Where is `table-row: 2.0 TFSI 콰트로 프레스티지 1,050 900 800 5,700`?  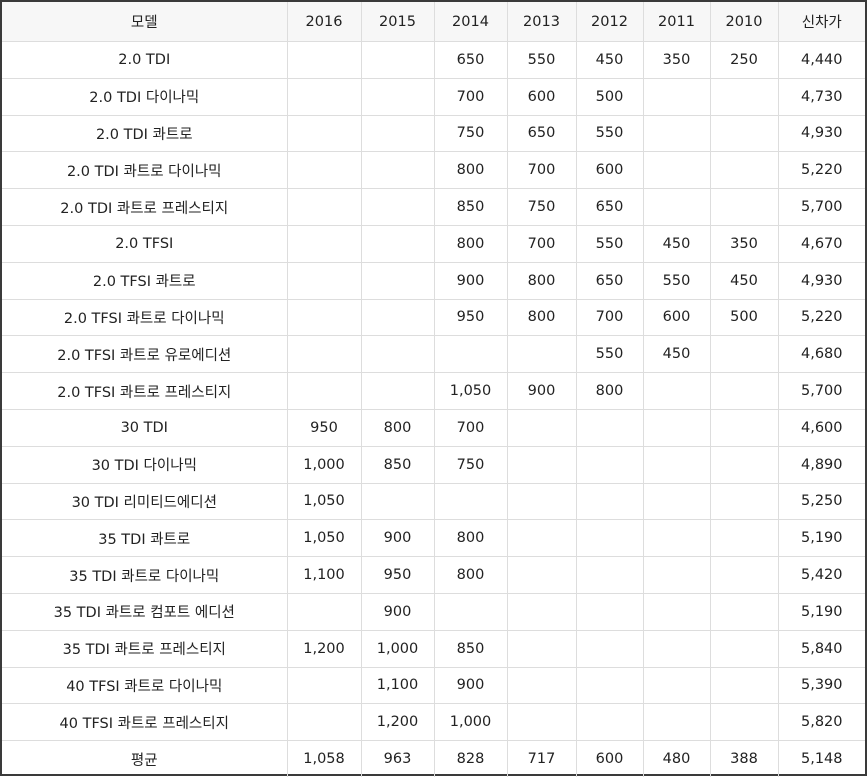 table-row: 2.0 TFSI 콰트로 프레스티지 1,050 900 800 5,700 is located at coordinates (433, 391).